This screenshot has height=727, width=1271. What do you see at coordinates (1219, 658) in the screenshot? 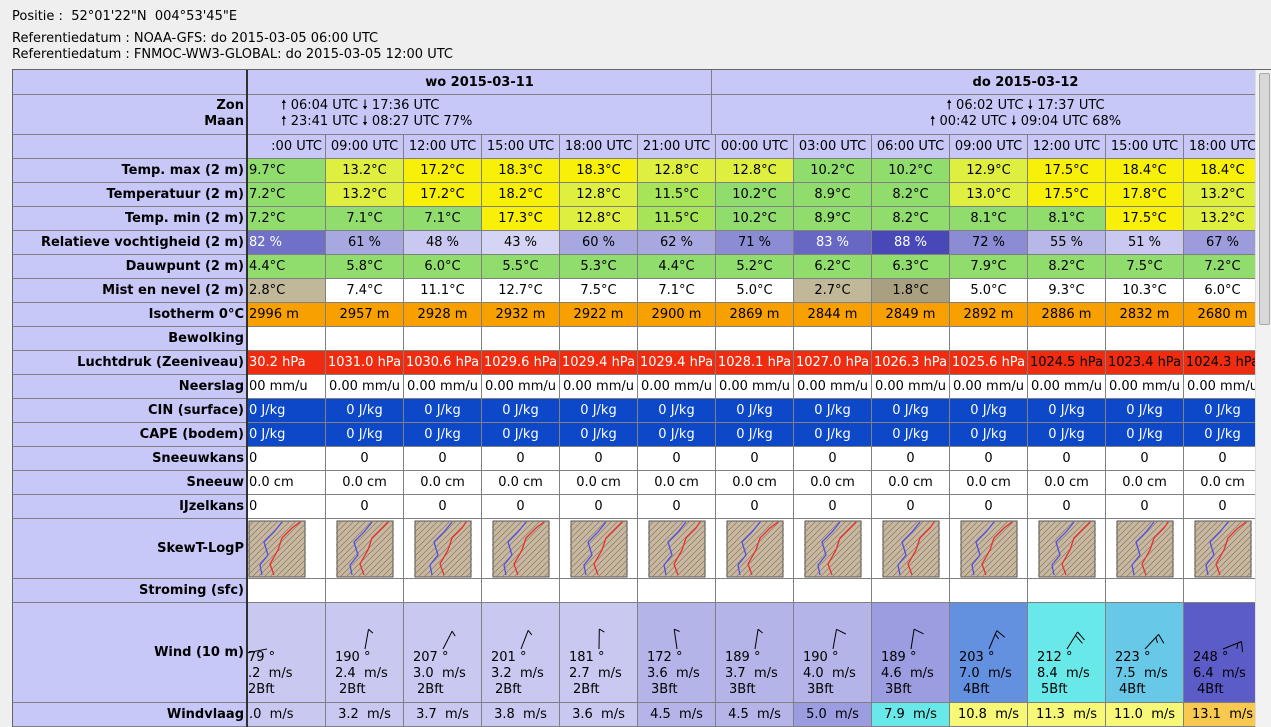
I see `wind-direction: 248 °` at bounding box center [1219, 658].